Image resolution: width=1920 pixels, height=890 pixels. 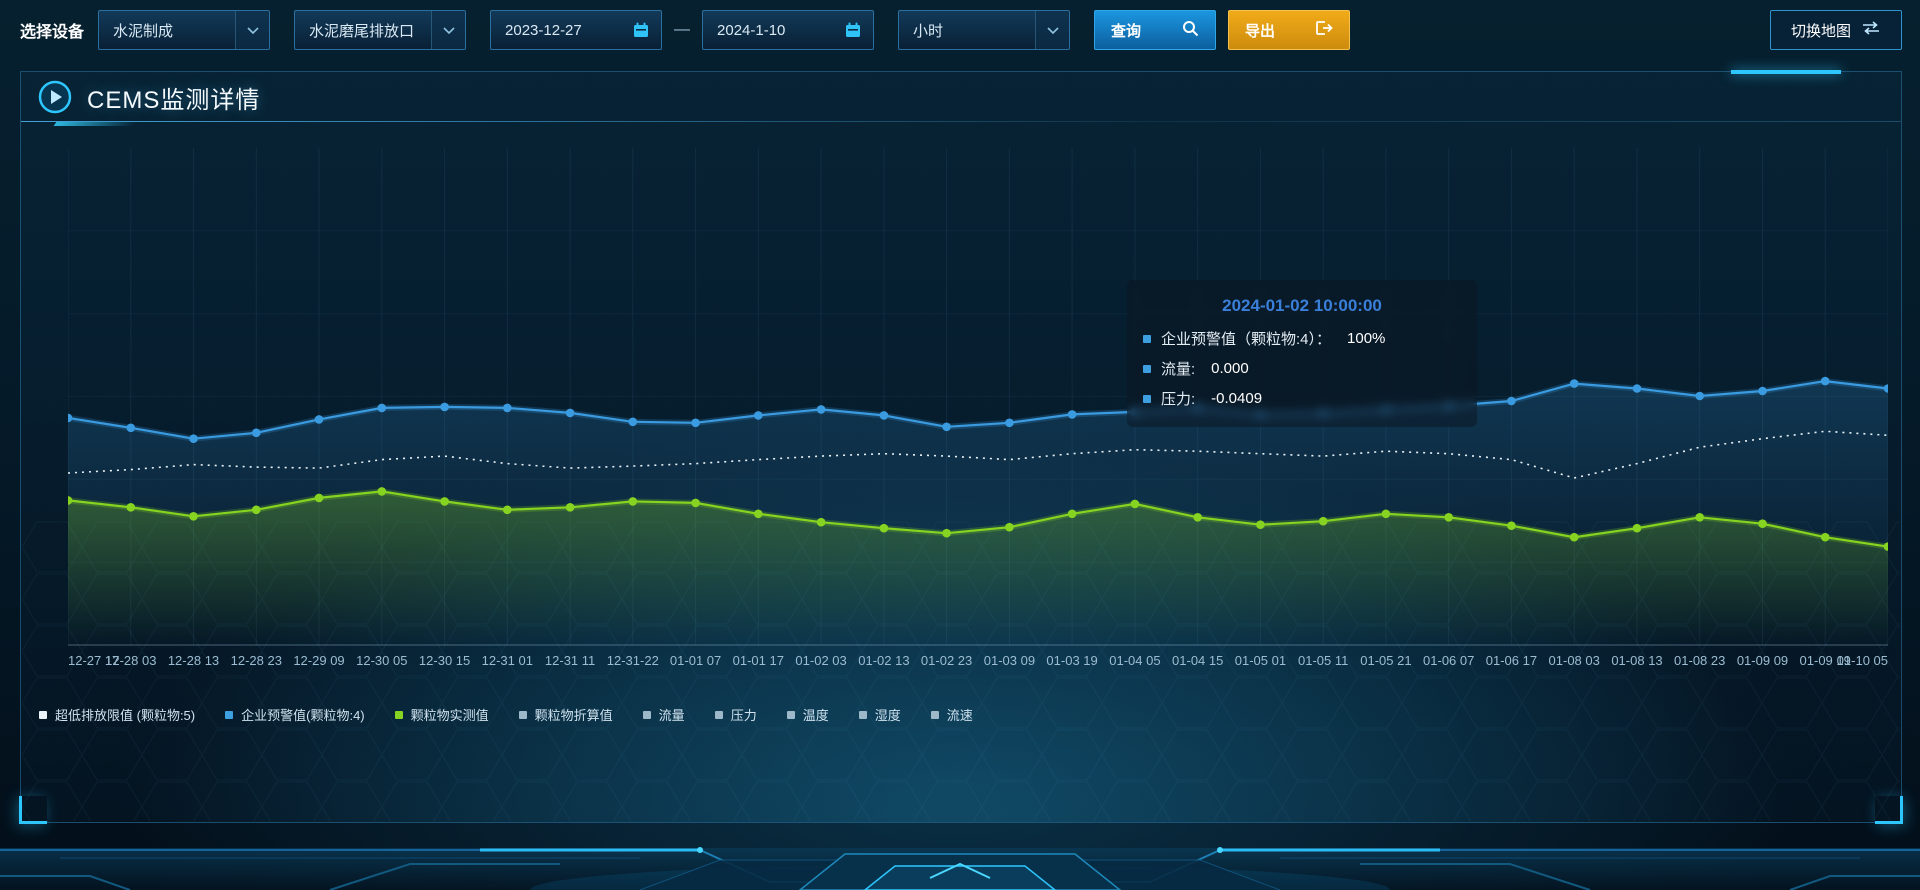 What do you see at coordinates (1699, 660) in the screenshot?
I see `svg-text: 01-08 23` at bounding box center [1699, 660].